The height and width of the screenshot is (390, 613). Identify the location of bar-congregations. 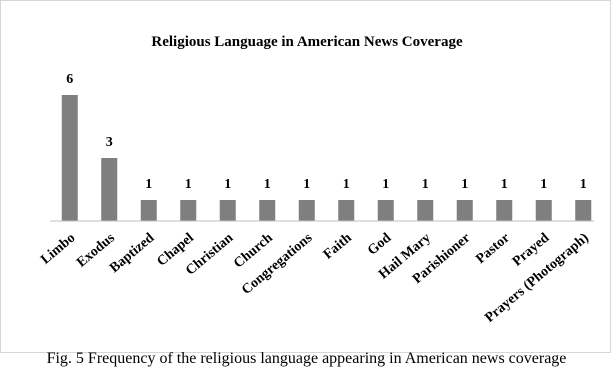
(306, 210).